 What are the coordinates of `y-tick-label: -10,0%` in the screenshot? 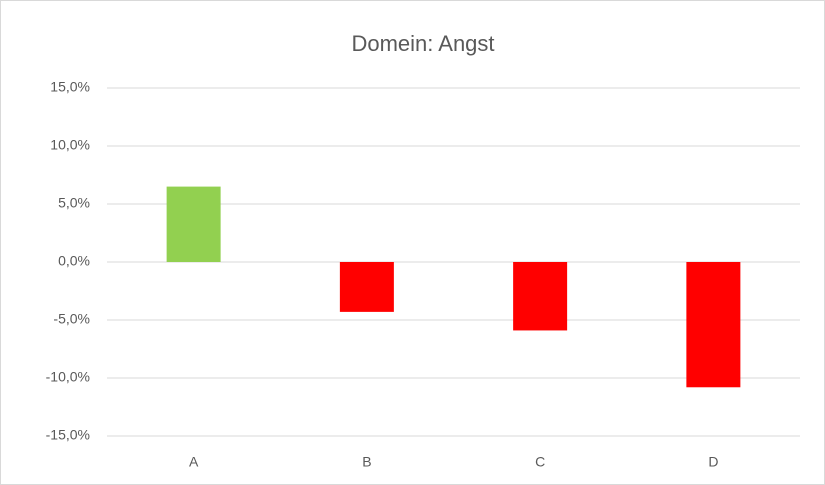 It's located at (68, 377).